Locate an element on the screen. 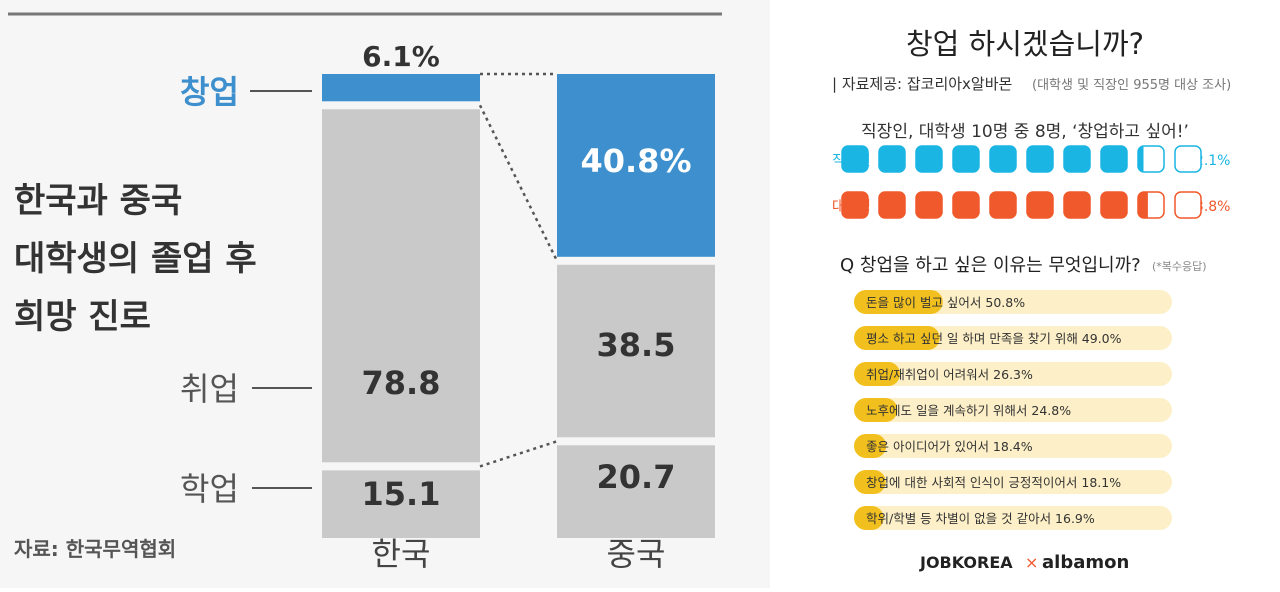  value-label-korea-employment: 78.8 is located at coordinates (401, 383).